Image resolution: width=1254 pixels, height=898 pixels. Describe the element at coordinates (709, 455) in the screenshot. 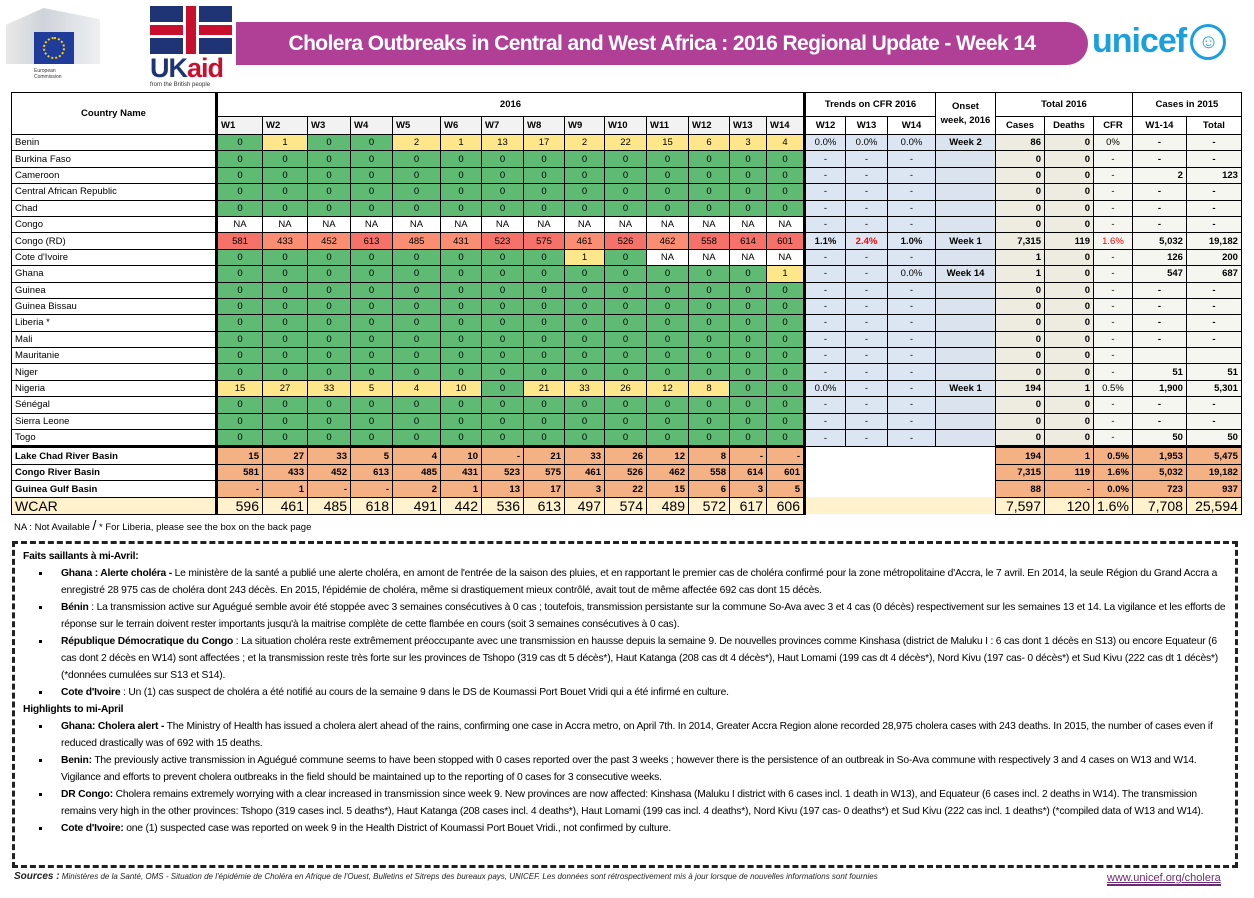

I see `region-weekly-cases: 8` at that location.